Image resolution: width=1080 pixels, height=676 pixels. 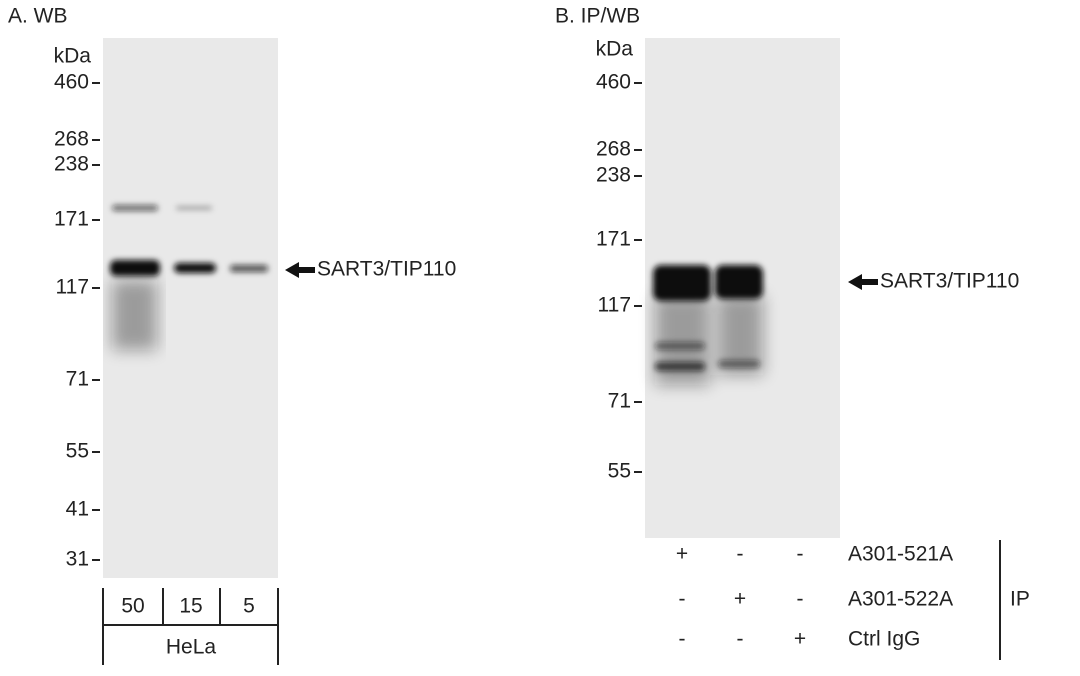 What do you see at coordinates (900, 599) in the screenshot?
I see `ip-row-label: A301-522A` at bounding box center [900, 599].